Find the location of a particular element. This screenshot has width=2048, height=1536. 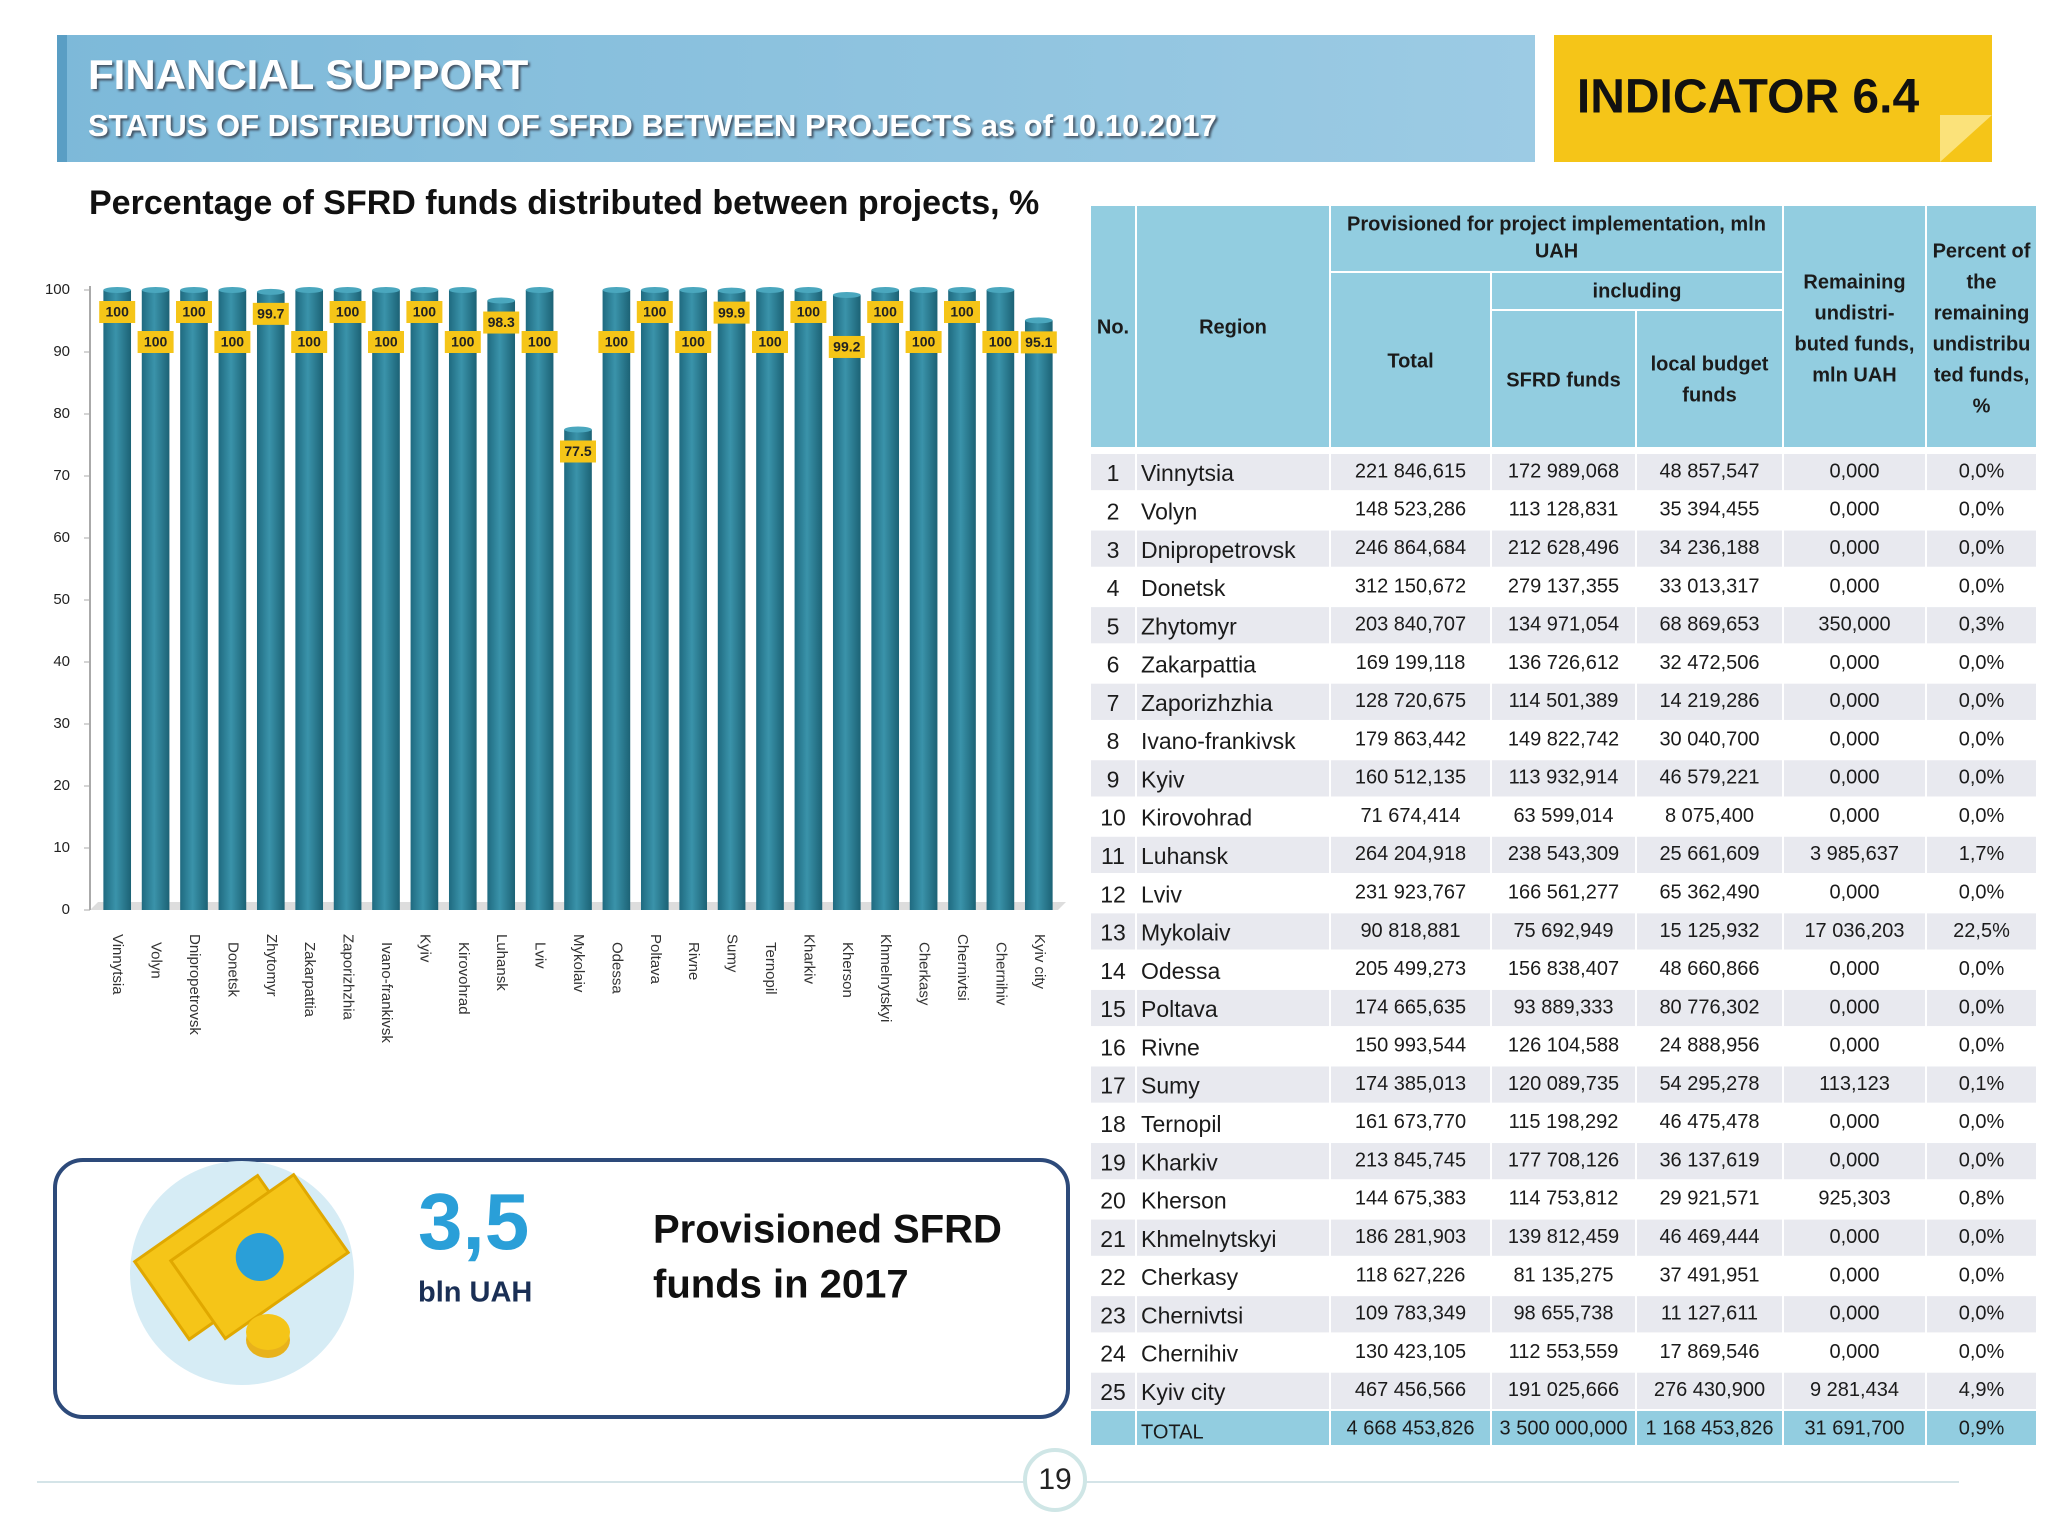

y-tick-label: 90 is located at coordinates (61, 351).